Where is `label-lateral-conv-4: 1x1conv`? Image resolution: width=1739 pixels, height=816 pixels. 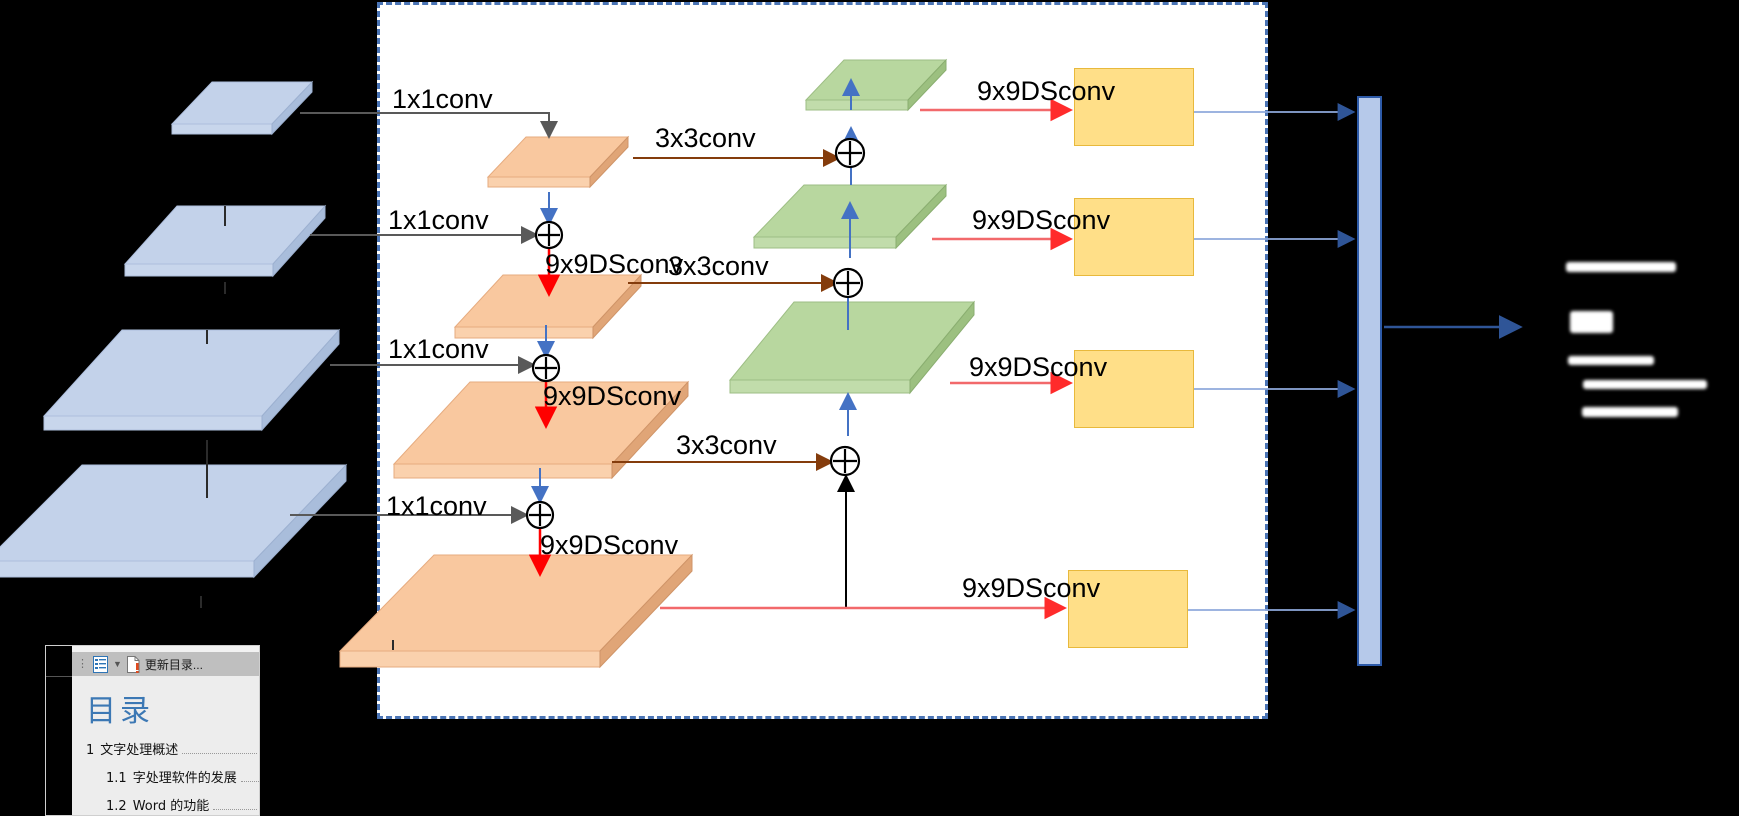
label-lateral-conv-4: 1x1conv is located at coordinates (436, 506).